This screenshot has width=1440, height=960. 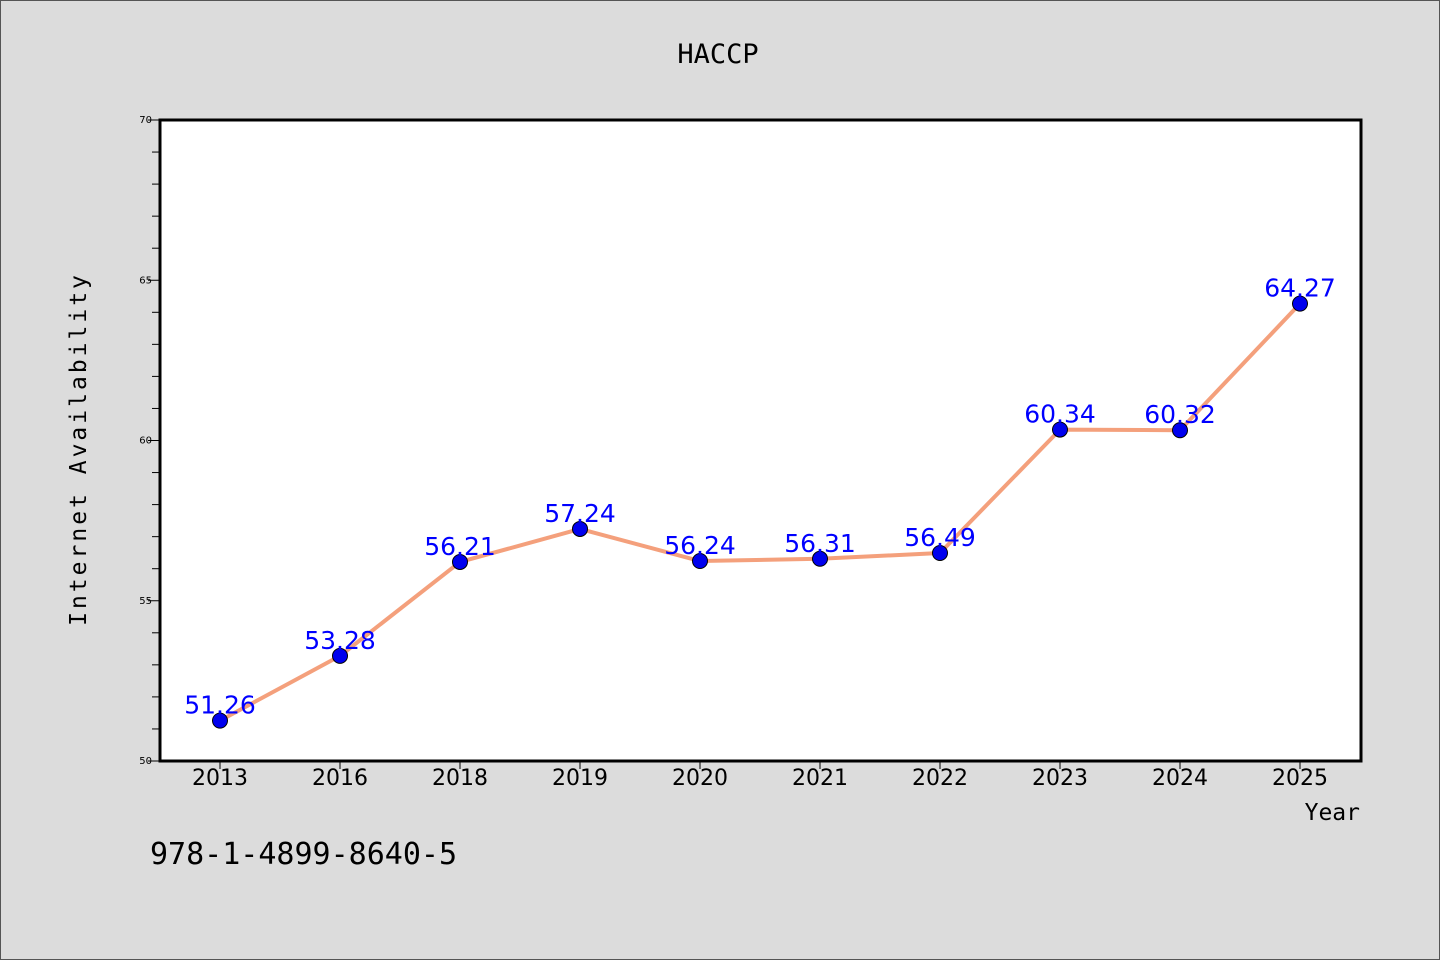 I want to click on x-tick-label: 2016, so click(x=340, y=778).